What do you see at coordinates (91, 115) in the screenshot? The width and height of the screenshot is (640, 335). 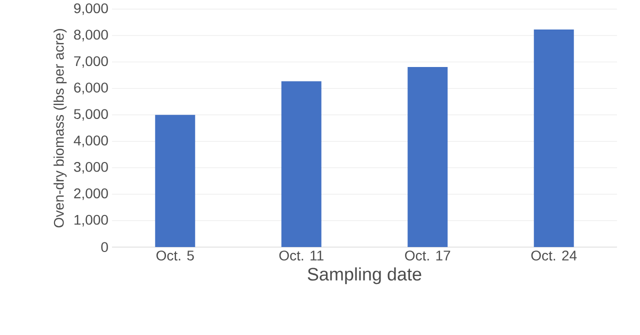 I see `y-tick-label: 5,000` at bounding box center [91, 115].